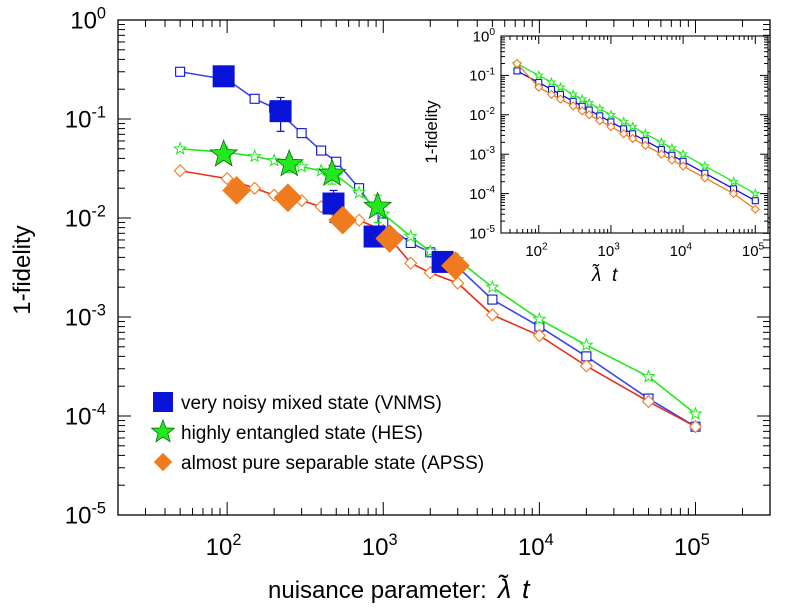 This screenshot has height=608, width=789. What do you see at coordinates (85, 217) in the screenshot?
I see `main-y-tick-label: 10⁻²` at bounding box center [85, 217].